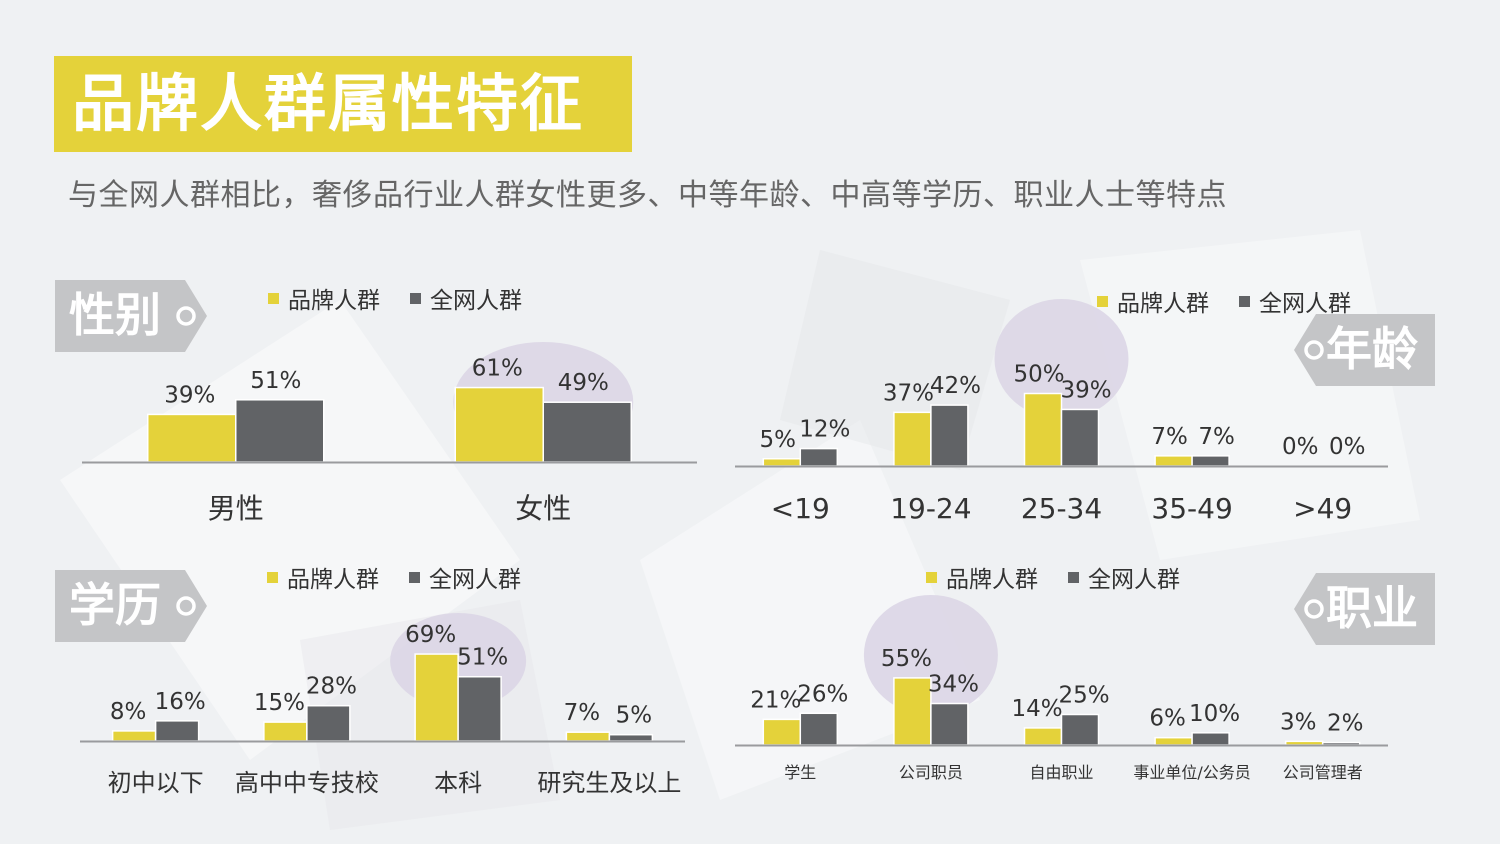 The width and height of the screenshot is (1500, 844). Describe the element at coordinates (647, 195) in the screenshot. I see `page-subtitle: 与全网人群相比，奢侈品行业人群女性更多、中等年龄、中高等学历、职业人士等特点` at that location.